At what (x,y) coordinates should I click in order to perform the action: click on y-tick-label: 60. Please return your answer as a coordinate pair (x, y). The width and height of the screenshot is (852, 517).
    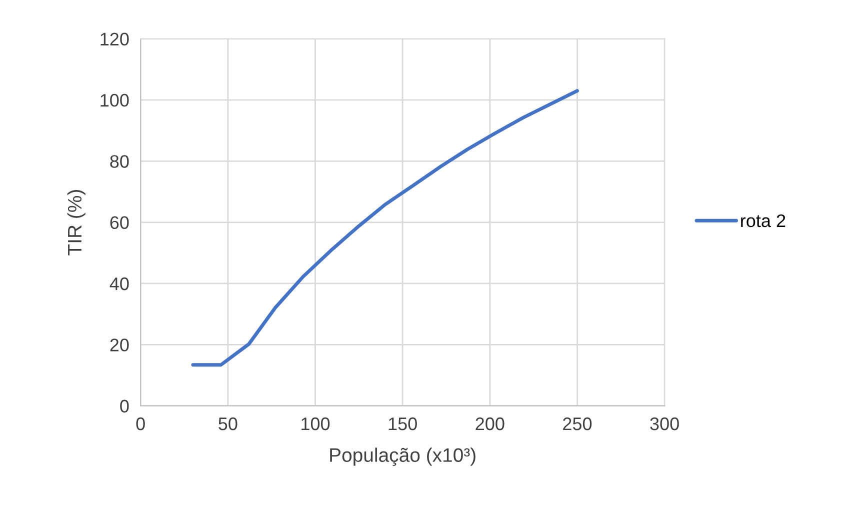
    Looking at the image, I should click on (119, 223).